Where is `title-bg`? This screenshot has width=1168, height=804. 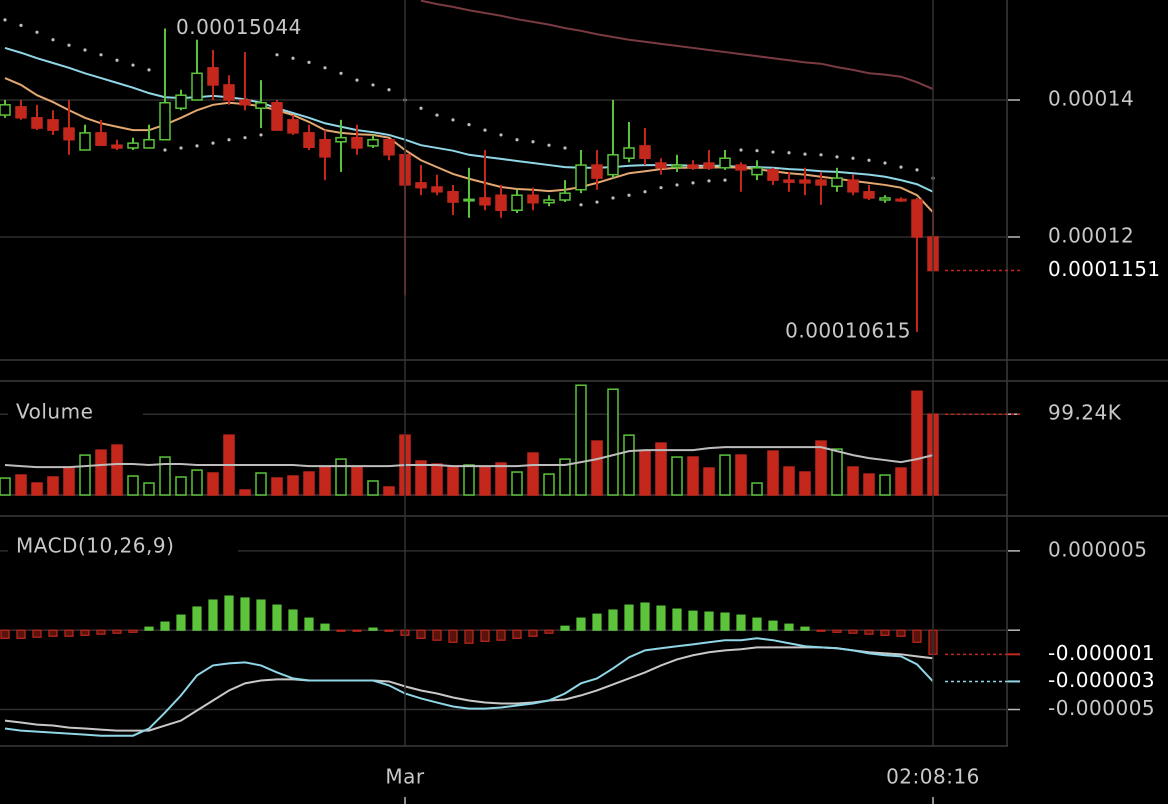
title-bg is located at coordinates (75, 413).